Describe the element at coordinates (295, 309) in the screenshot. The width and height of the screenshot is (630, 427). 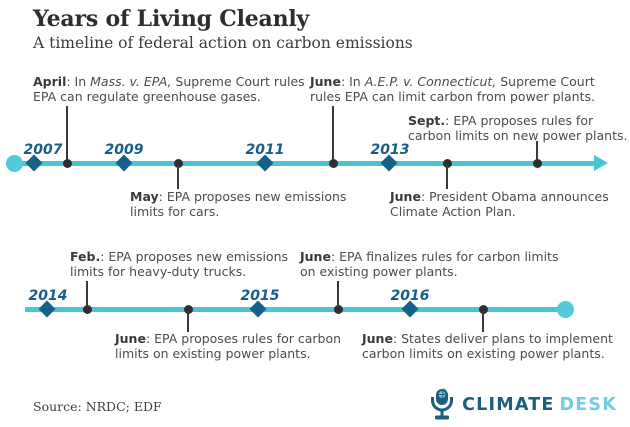
I see `timeline-2-line` at that location.